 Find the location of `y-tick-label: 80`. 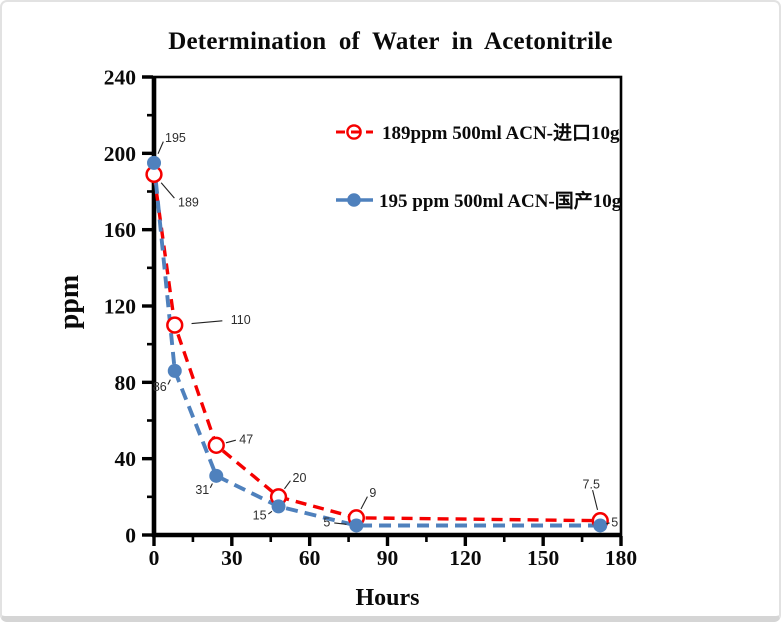

y-tick-label: 80 is located at coordinates (126, 383).